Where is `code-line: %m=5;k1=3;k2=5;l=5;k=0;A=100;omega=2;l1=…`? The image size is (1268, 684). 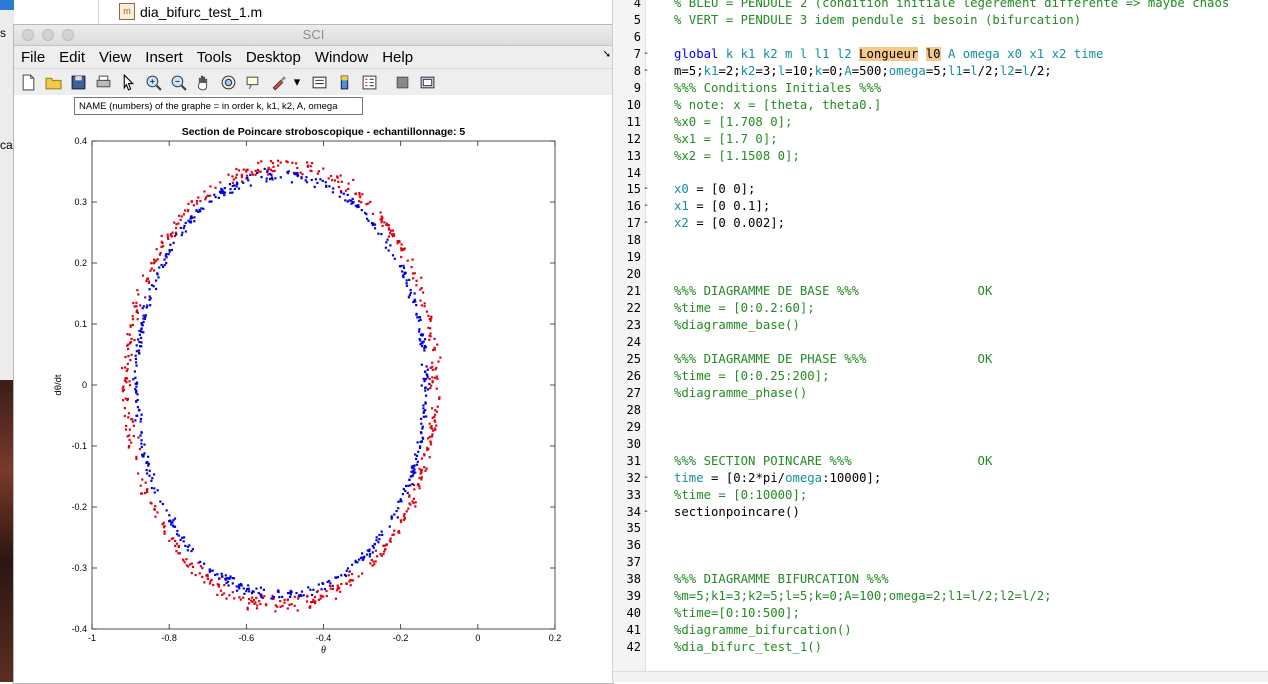 code-line: %m=5;k1=3;k2=5;l=5;k=0;A=100;omega=2;l1=… is located at coordinates (863, 596).